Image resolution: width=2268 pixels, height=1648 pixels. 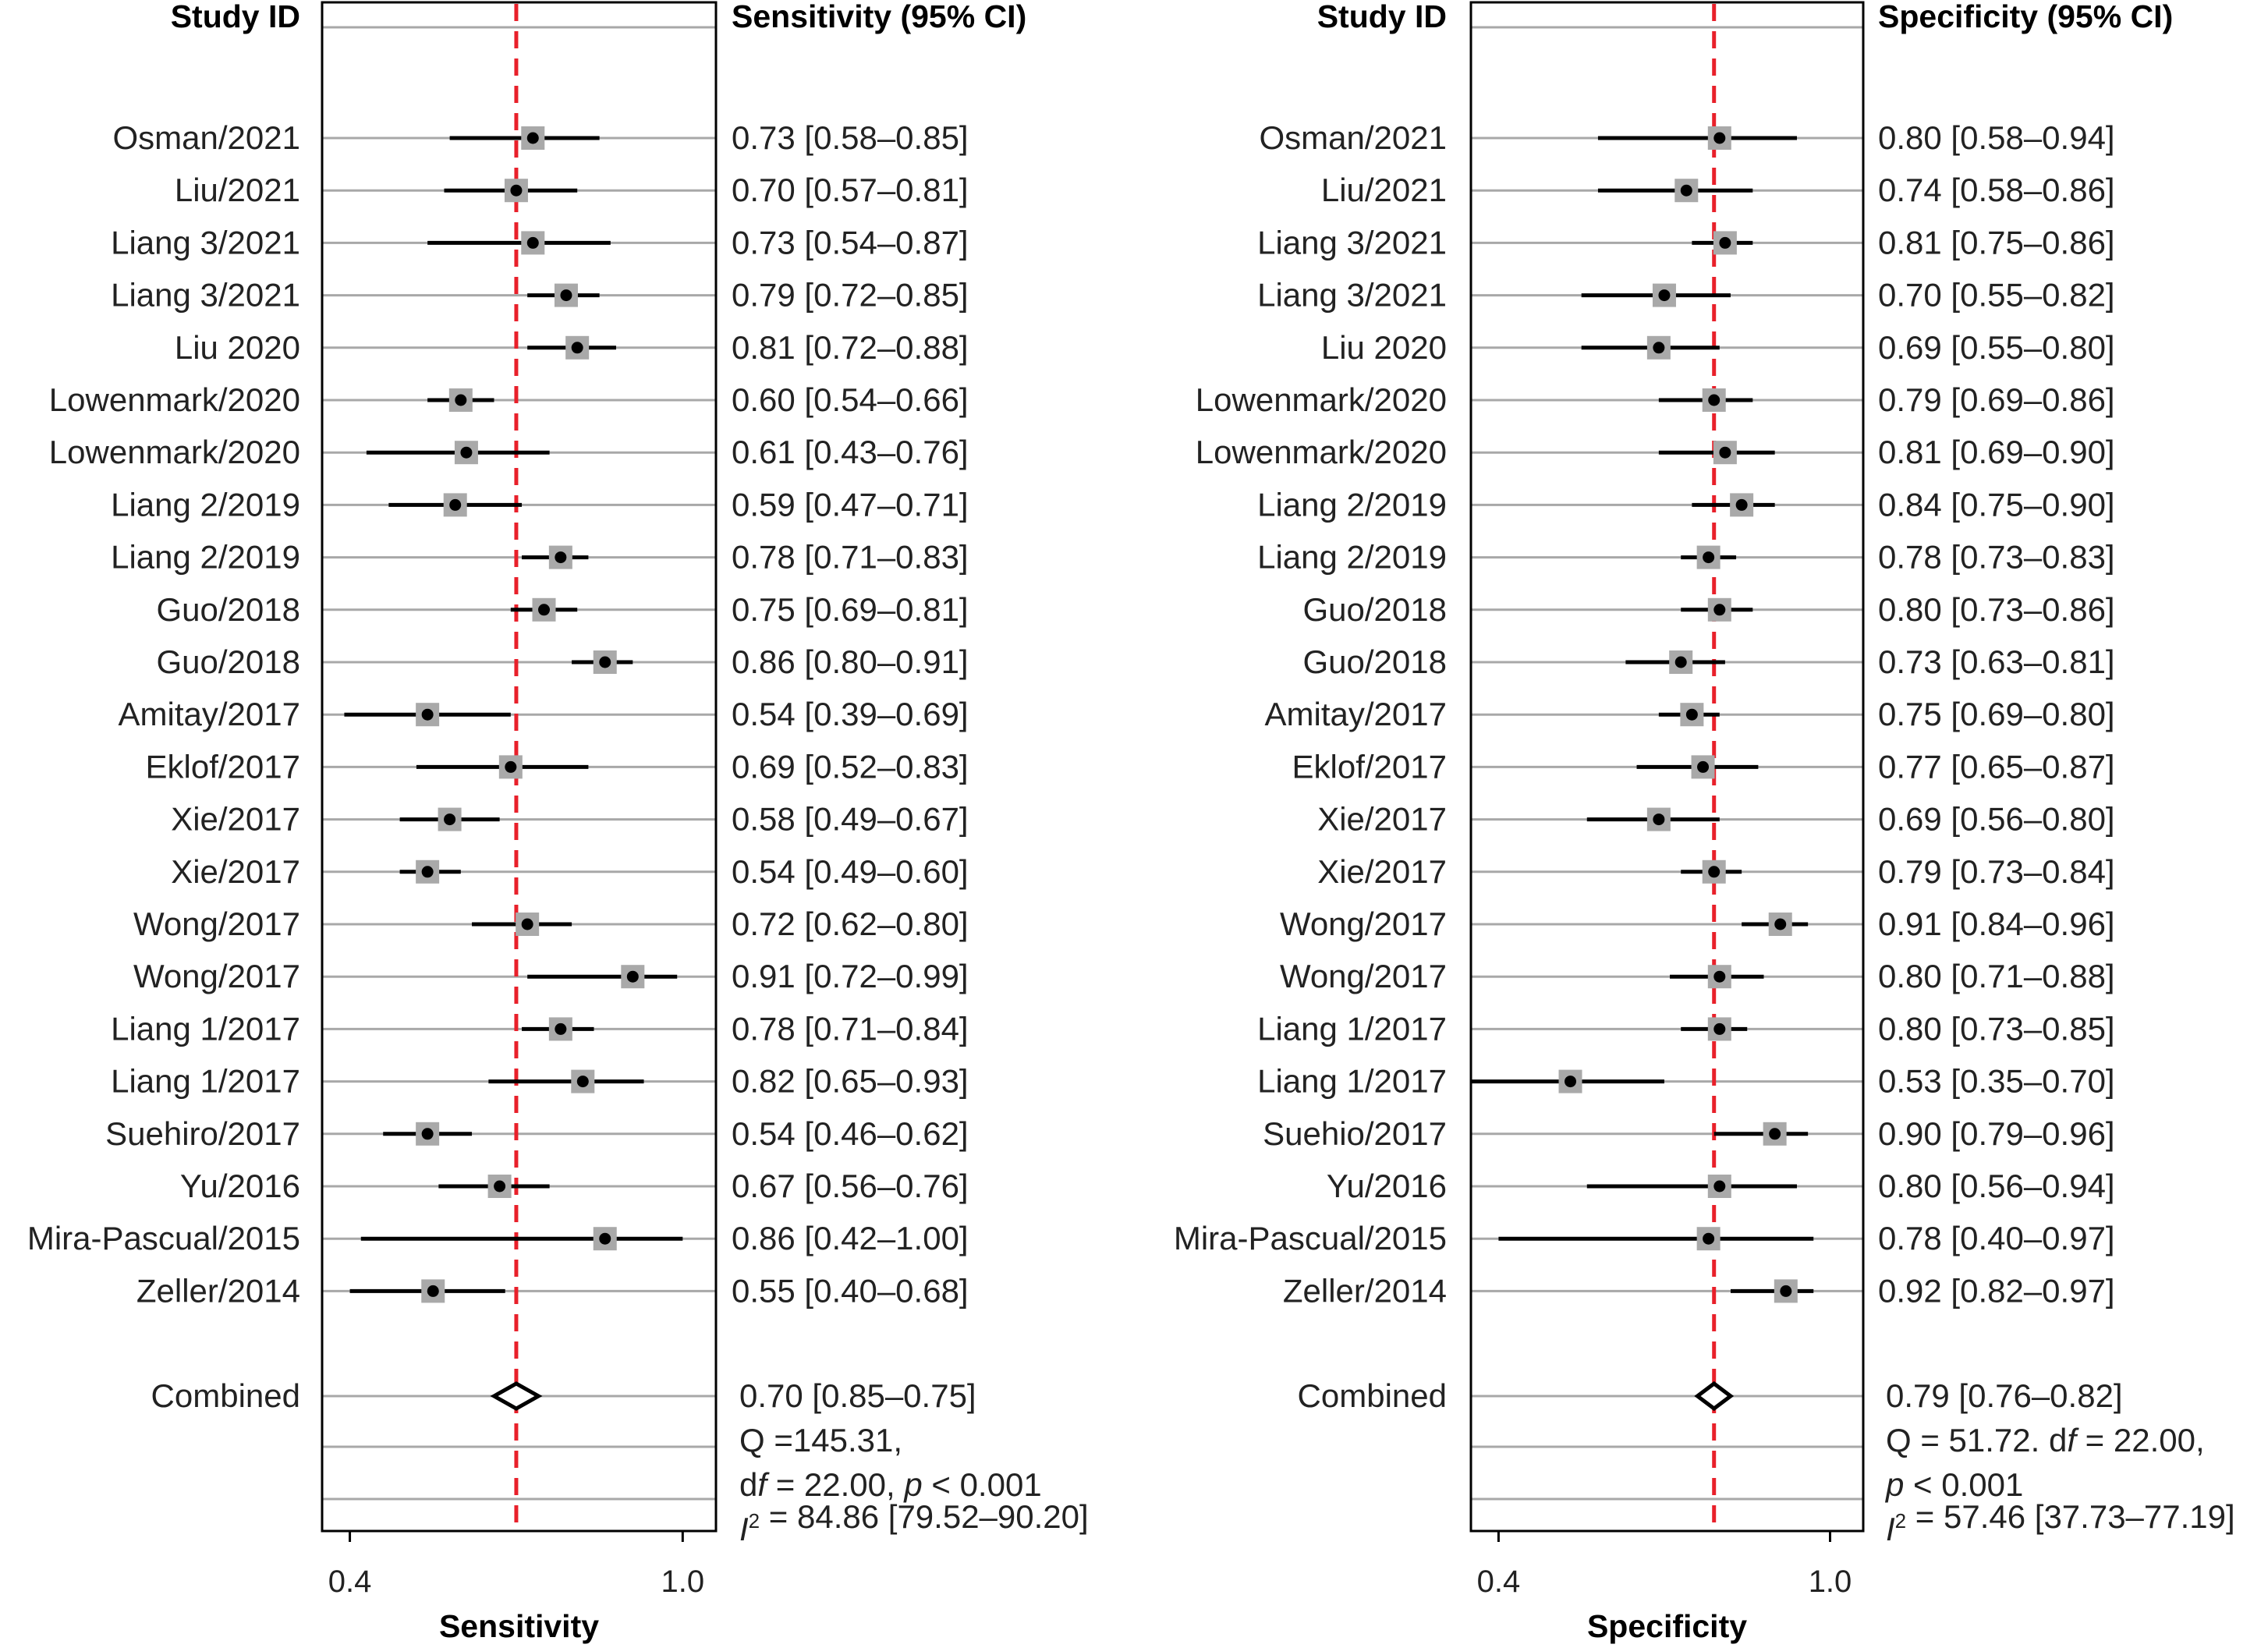 I want to click on estimate-ci-text: 0.54 [0.46–0.62], so click(x=850, y=1133).